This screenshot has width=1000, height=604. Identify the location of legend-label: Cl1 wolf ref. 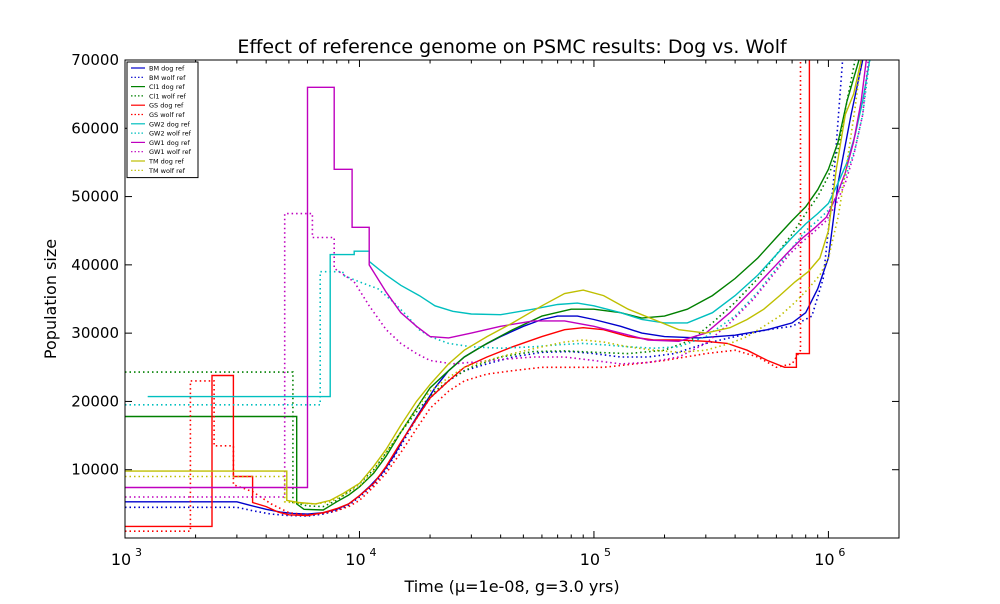
(168, 96).